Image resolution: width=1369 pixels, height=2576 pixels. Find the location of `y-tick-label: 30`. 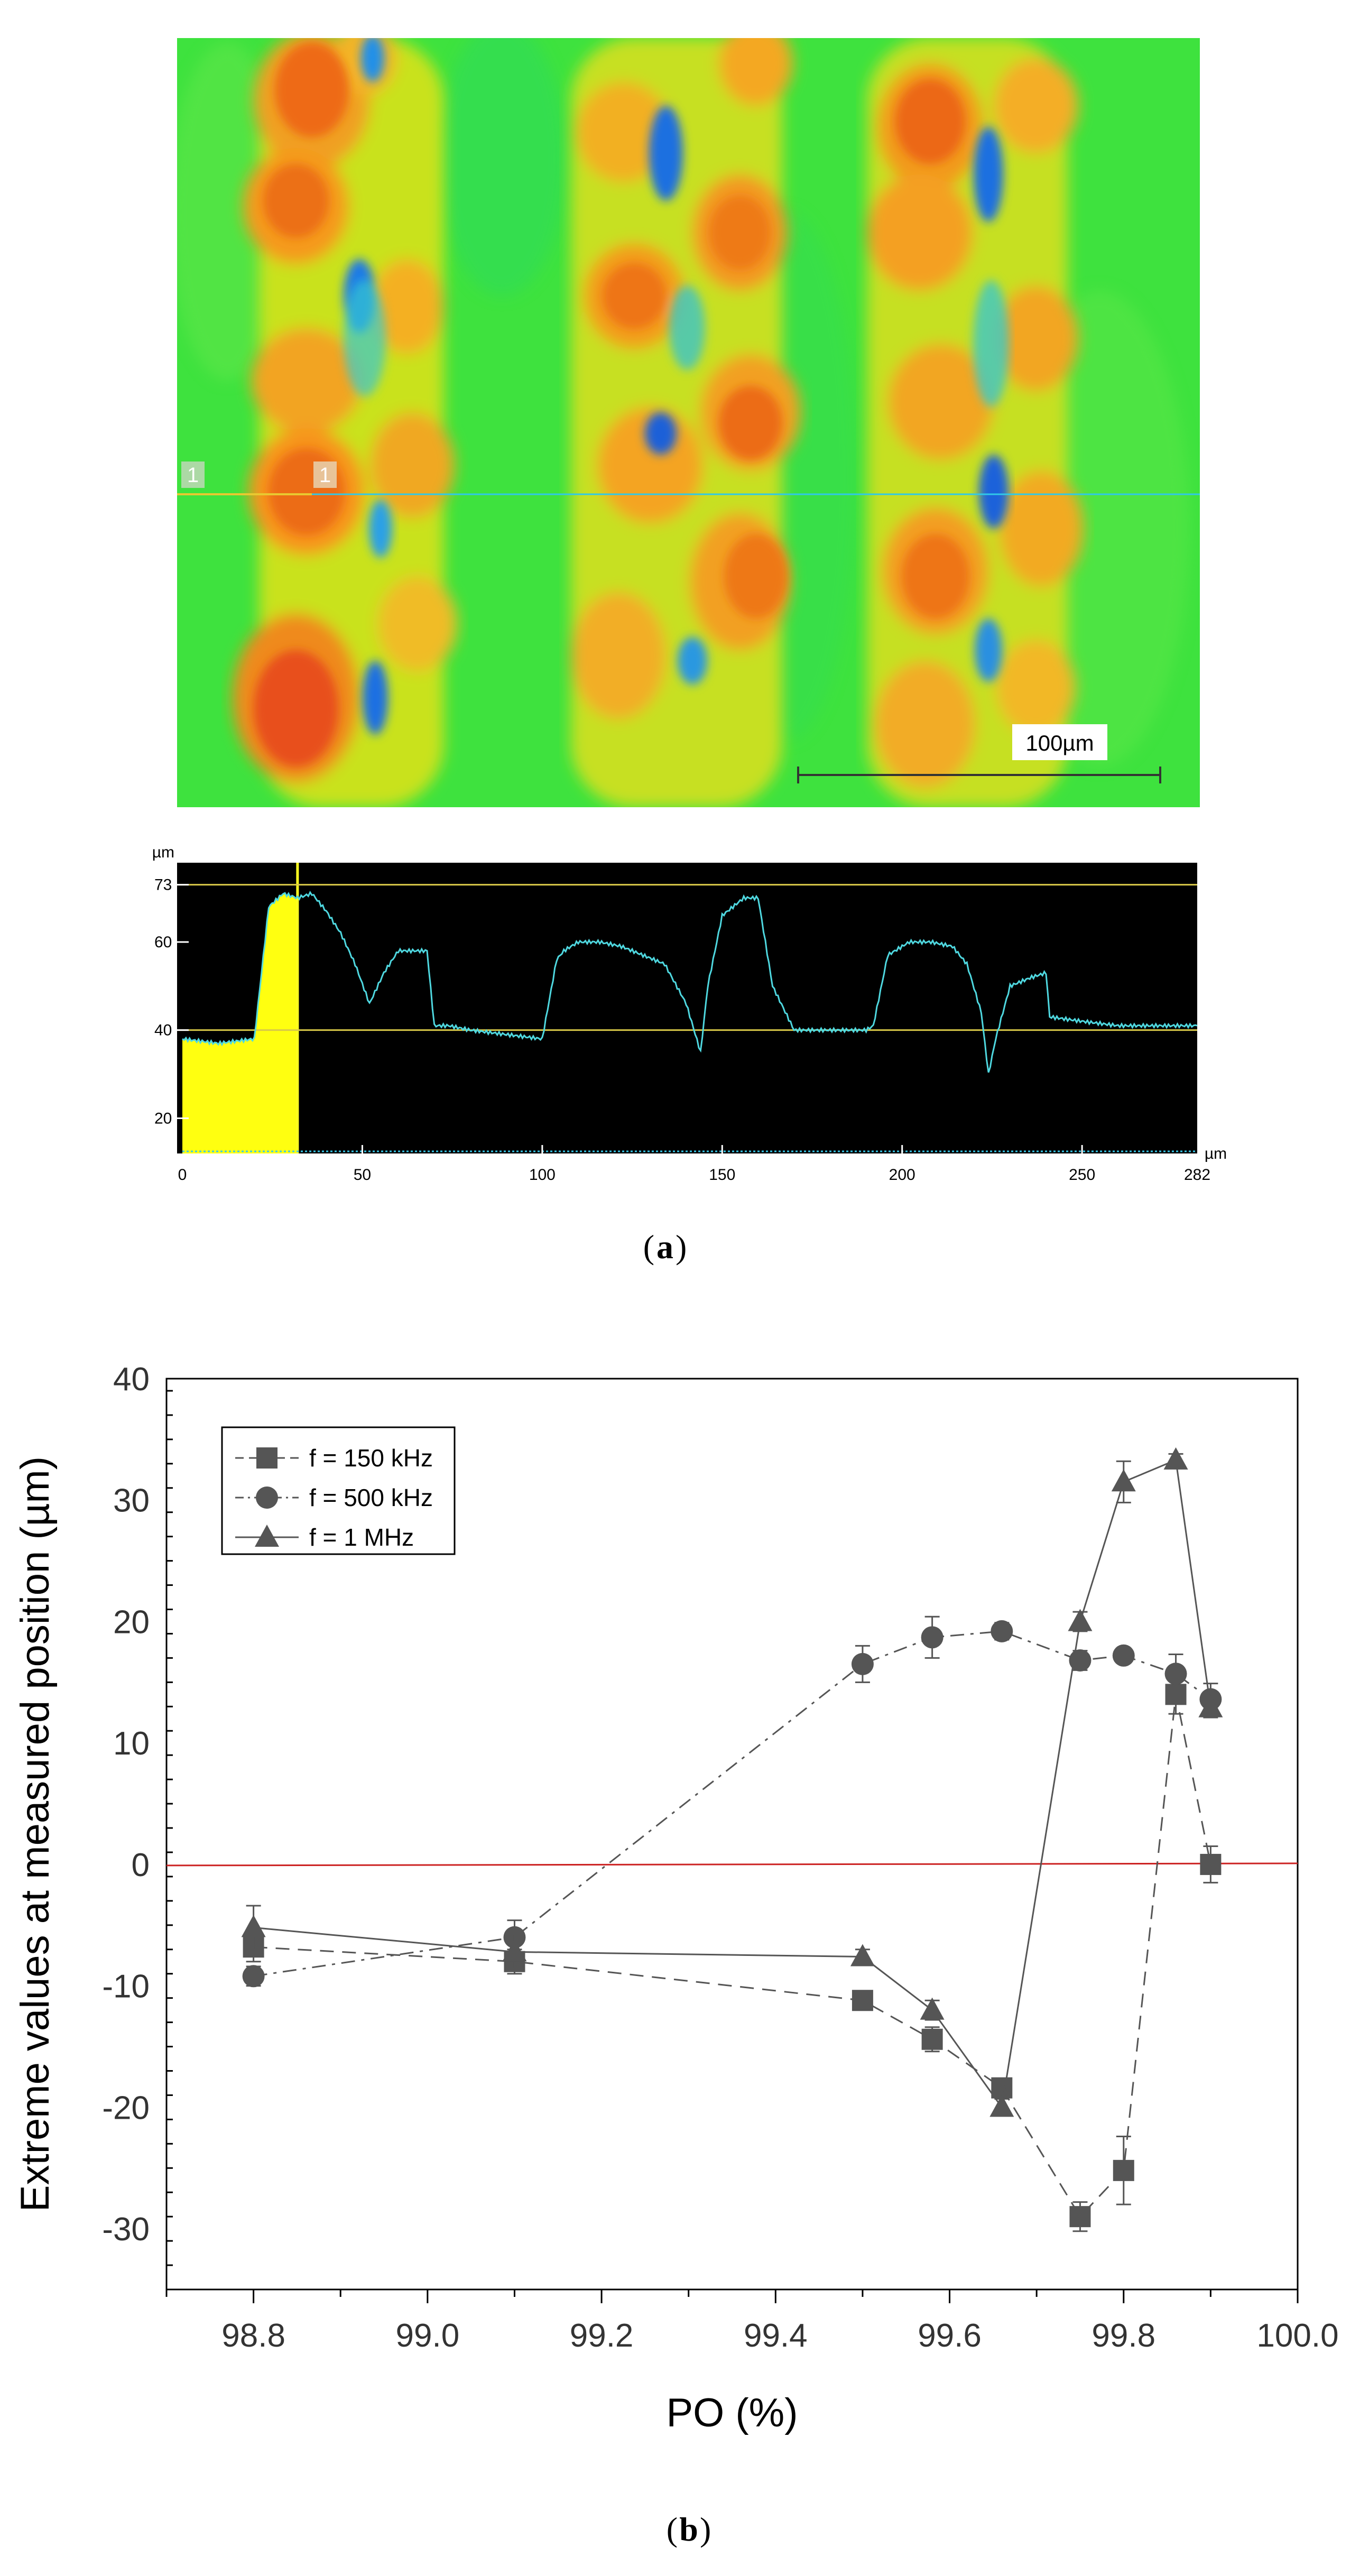

y-tick-label: 30 is located at coordinates (131, 1501).